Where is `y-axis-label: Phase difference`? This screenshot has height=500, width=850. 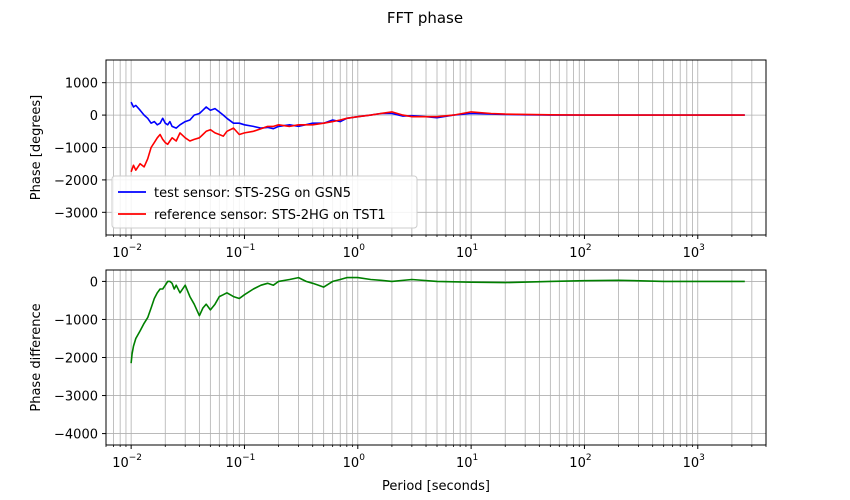 y-axis-label: Phase difference is located at coordinates (36, 357).